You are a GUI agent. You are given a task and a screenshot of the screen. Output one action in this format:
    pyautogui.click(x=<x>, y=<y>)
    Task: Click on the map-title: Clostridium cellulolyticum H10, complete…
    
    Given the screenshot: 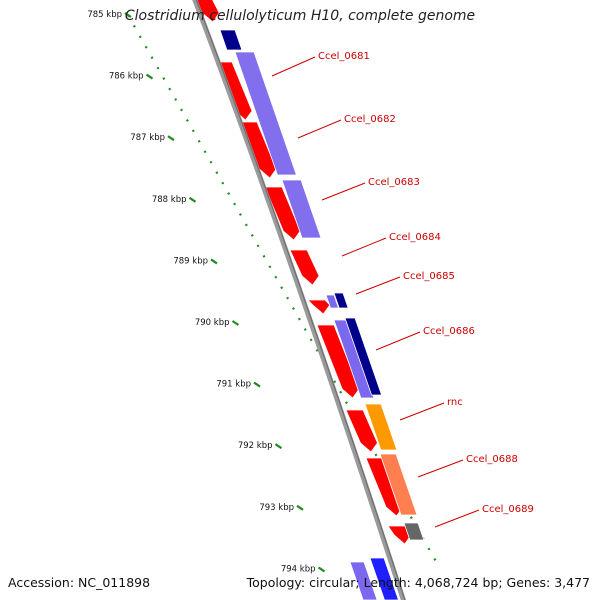 What is the action you would take?
    pyautogui.click(x=300, y=16)
    